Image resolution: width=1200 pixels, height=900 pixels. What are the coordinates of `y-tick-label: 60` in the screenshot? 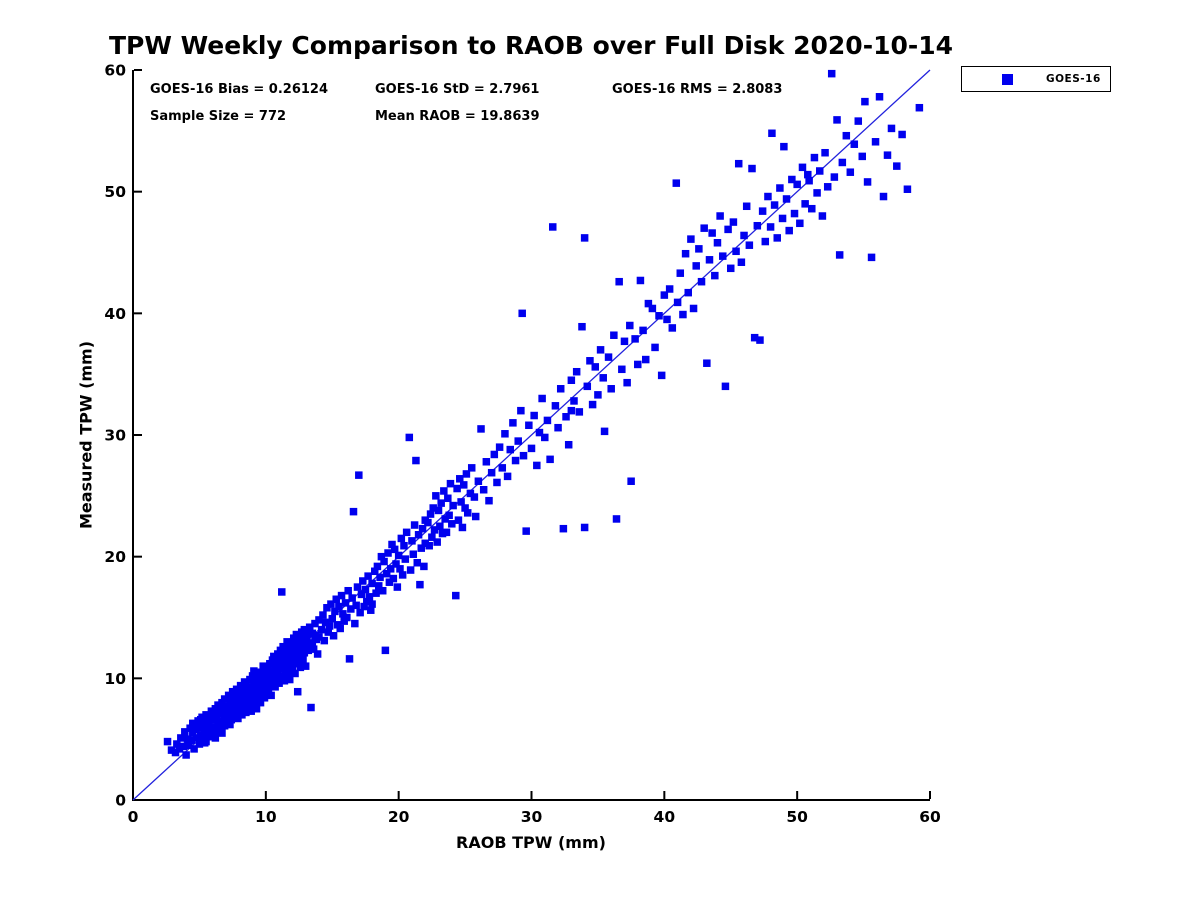 It's located at (115, 71).